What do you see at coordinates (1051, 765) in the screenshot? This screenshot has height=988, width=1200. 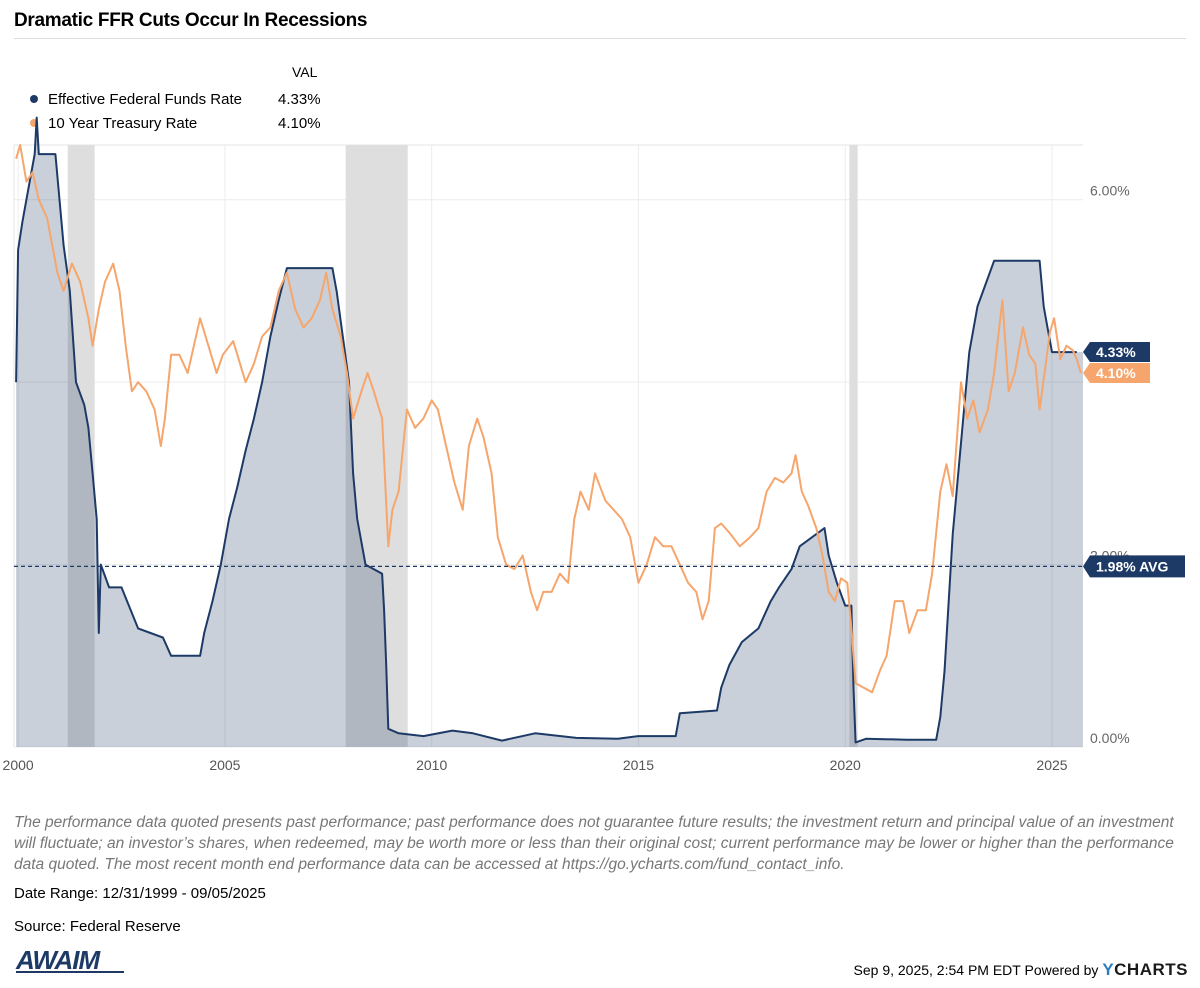 I see `x-tick-label: 2025` at bounding box center [1051, 765].